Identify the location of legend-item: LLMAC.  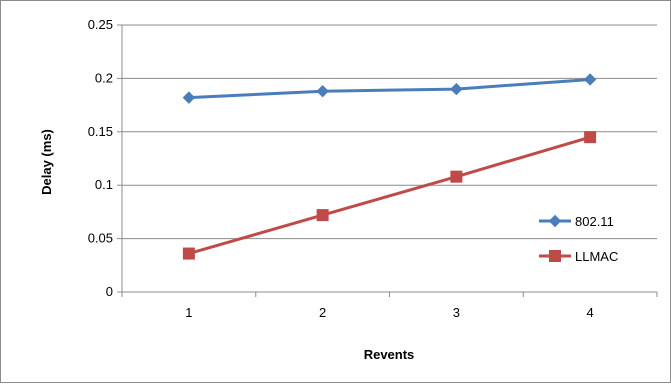
(578, 256).